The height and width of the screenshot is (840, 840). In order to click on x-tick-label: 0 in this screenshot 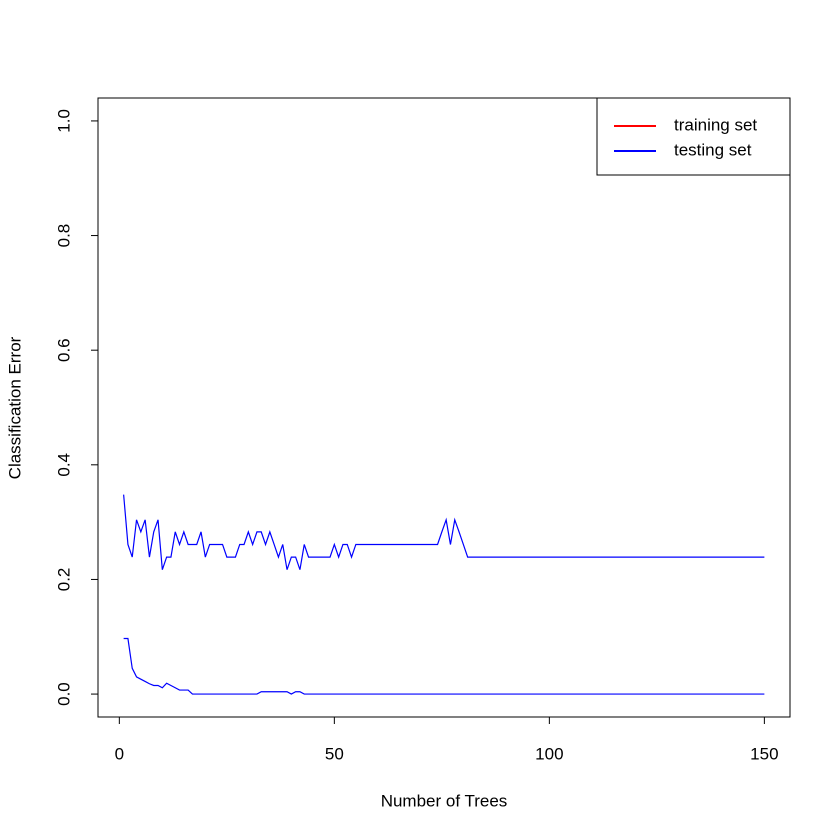, I will do `click(119, 753)`.